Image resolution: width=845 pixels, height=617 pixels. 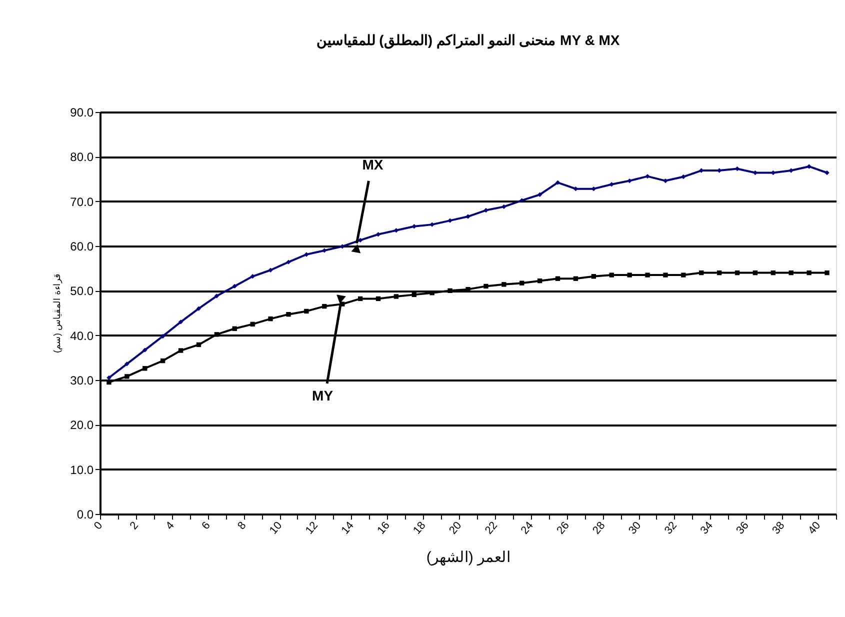 I want to click on y-tick-label: 60.0, so click(x=82, y=247).